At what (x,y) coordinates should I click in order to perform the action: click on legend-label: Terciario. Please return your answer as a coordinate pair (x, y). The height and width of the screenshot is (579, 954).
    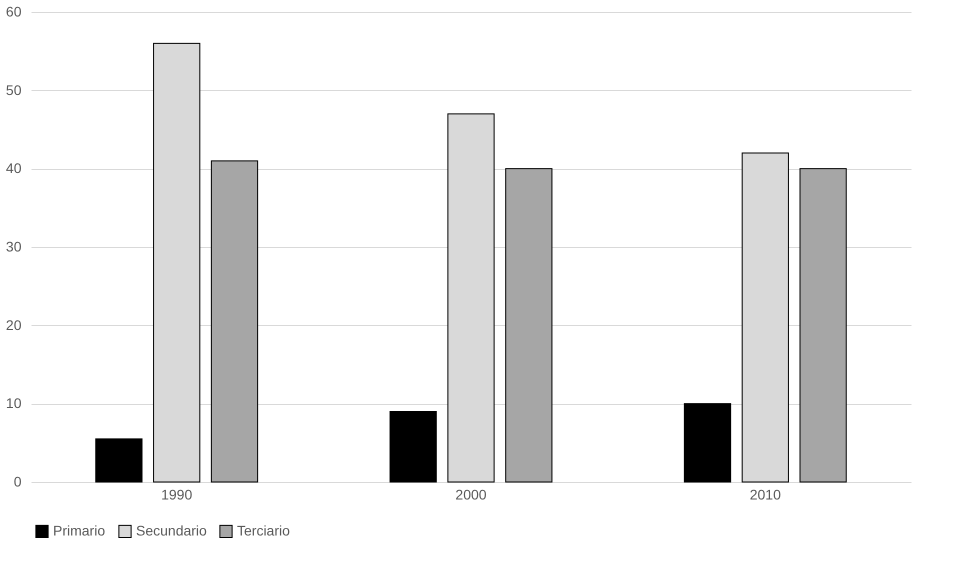
    Looking at the image, I should click on (263, 530).